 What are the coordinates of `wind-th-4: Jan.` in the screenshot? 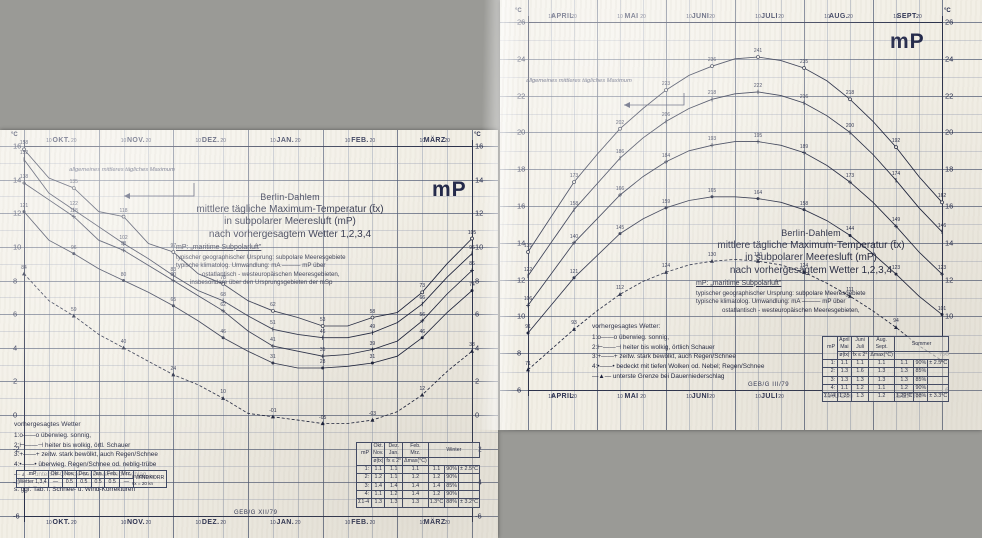 It's located at (98, 474).